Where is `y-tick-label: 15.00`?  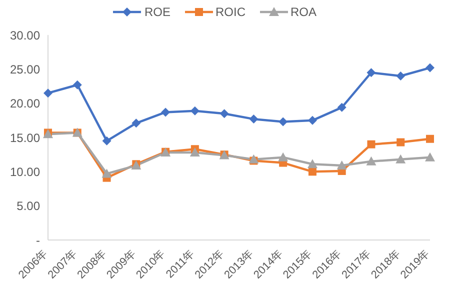
y-tick-label: 15.00 is located at coordinates (25, 137).